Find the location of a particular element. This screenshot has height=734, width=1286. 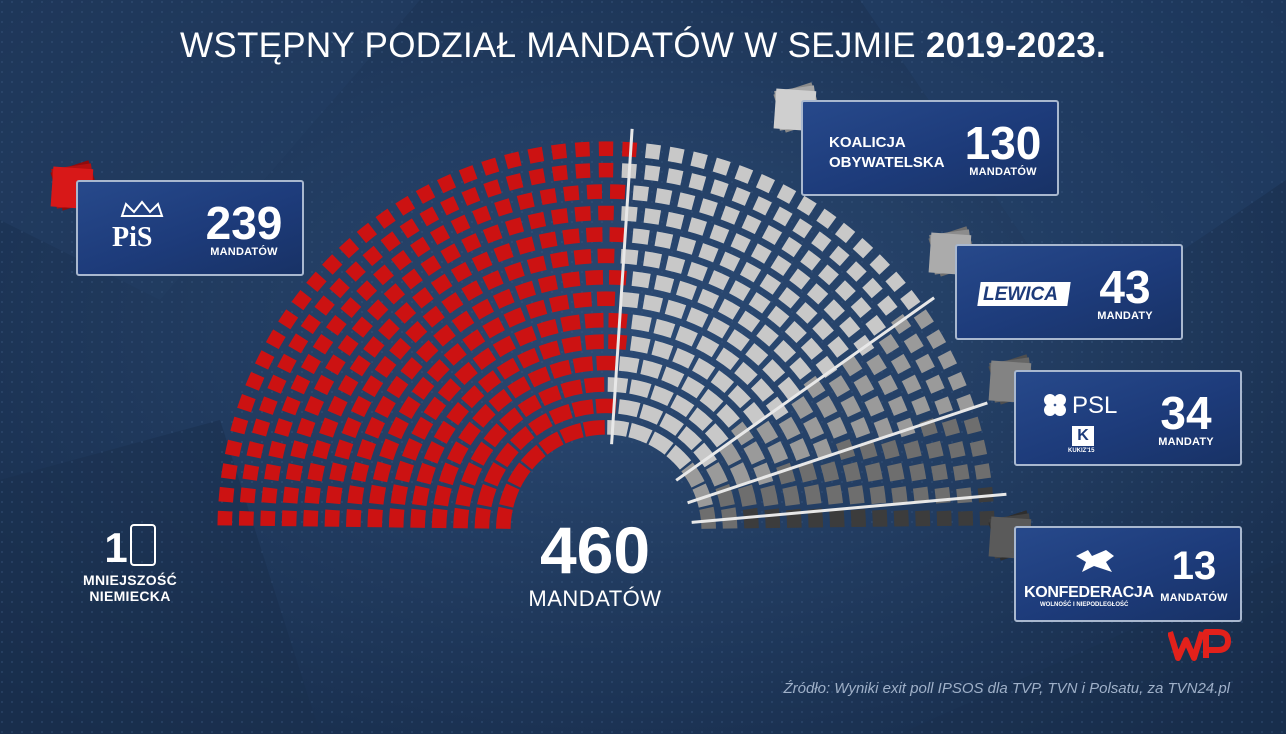

lewica-seats: 43 is located at coordinates (1125, 287).